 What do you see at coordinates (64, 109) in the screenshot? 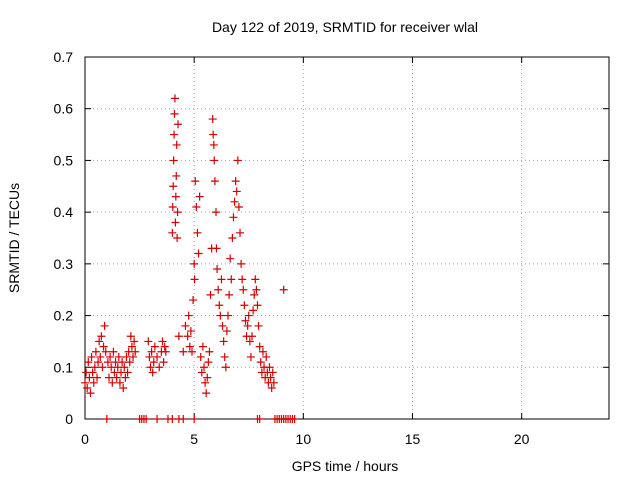
I see `y-tick-label: 0.6` at bounding box center [64, 109].